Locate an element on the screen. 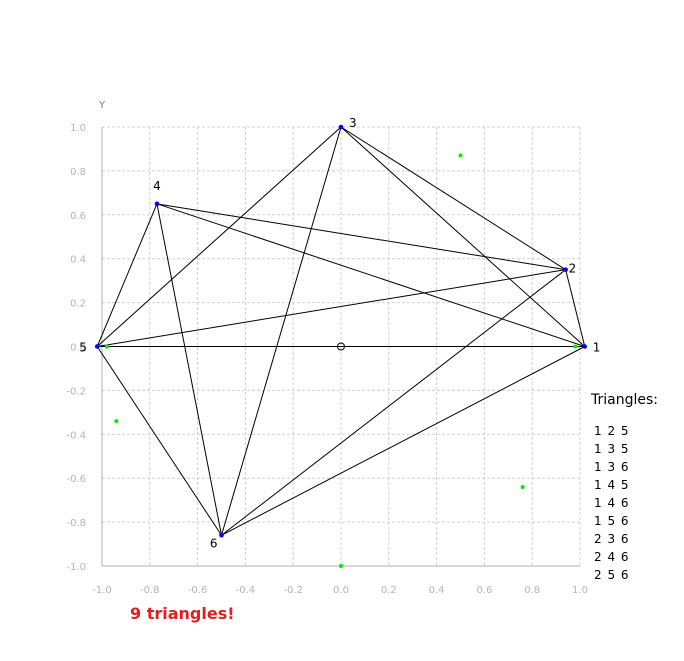  triangle-item: 1 4 5 is located at coordinates (612, 485).